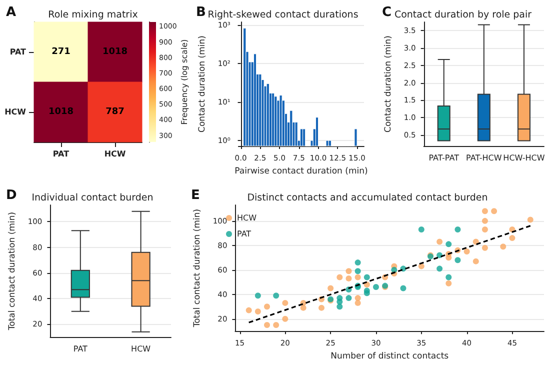 The image size is (550, 366). I want to click on color-bar-title: Frequency (log scale), so click(185, 82).